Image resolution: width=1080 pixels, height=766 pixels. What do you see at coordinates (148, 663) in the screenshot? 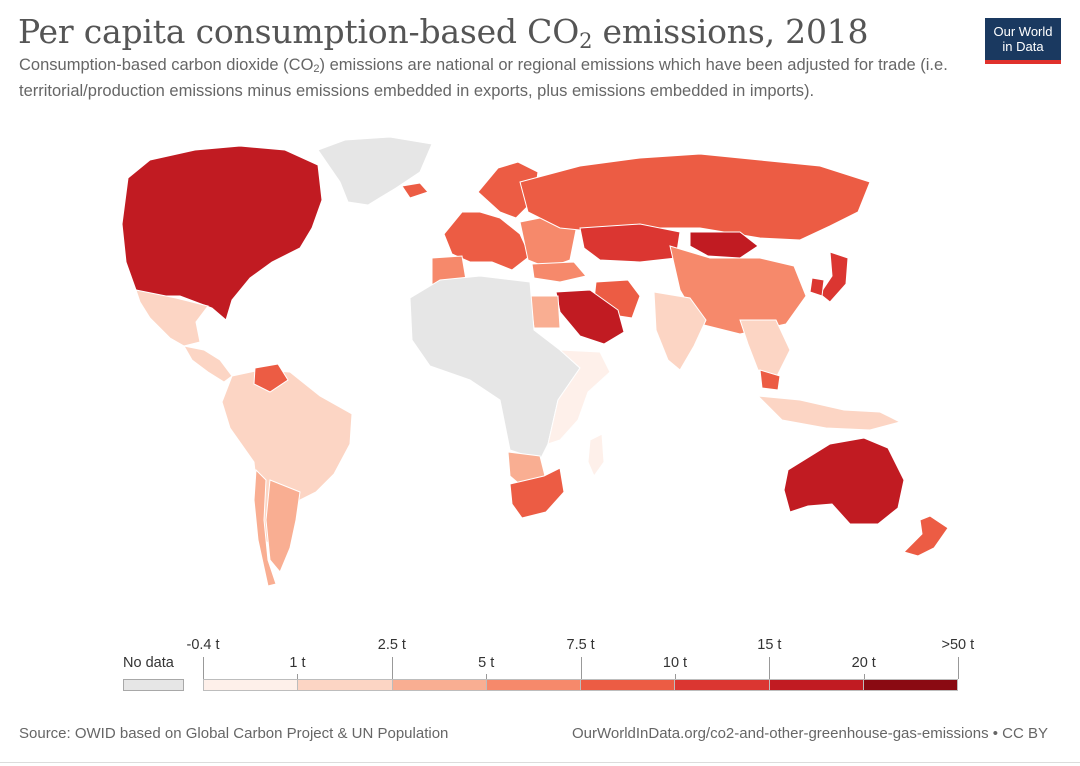
I see `no-data-label: No data` at bounding box center [148, 663].